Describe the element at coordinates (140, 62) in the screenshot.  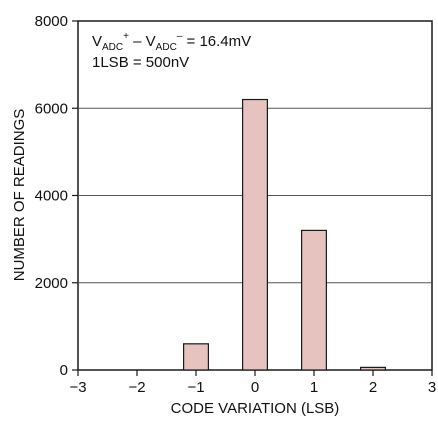
I see `annotation-lsb: 1LSB = 500nV` at that location.